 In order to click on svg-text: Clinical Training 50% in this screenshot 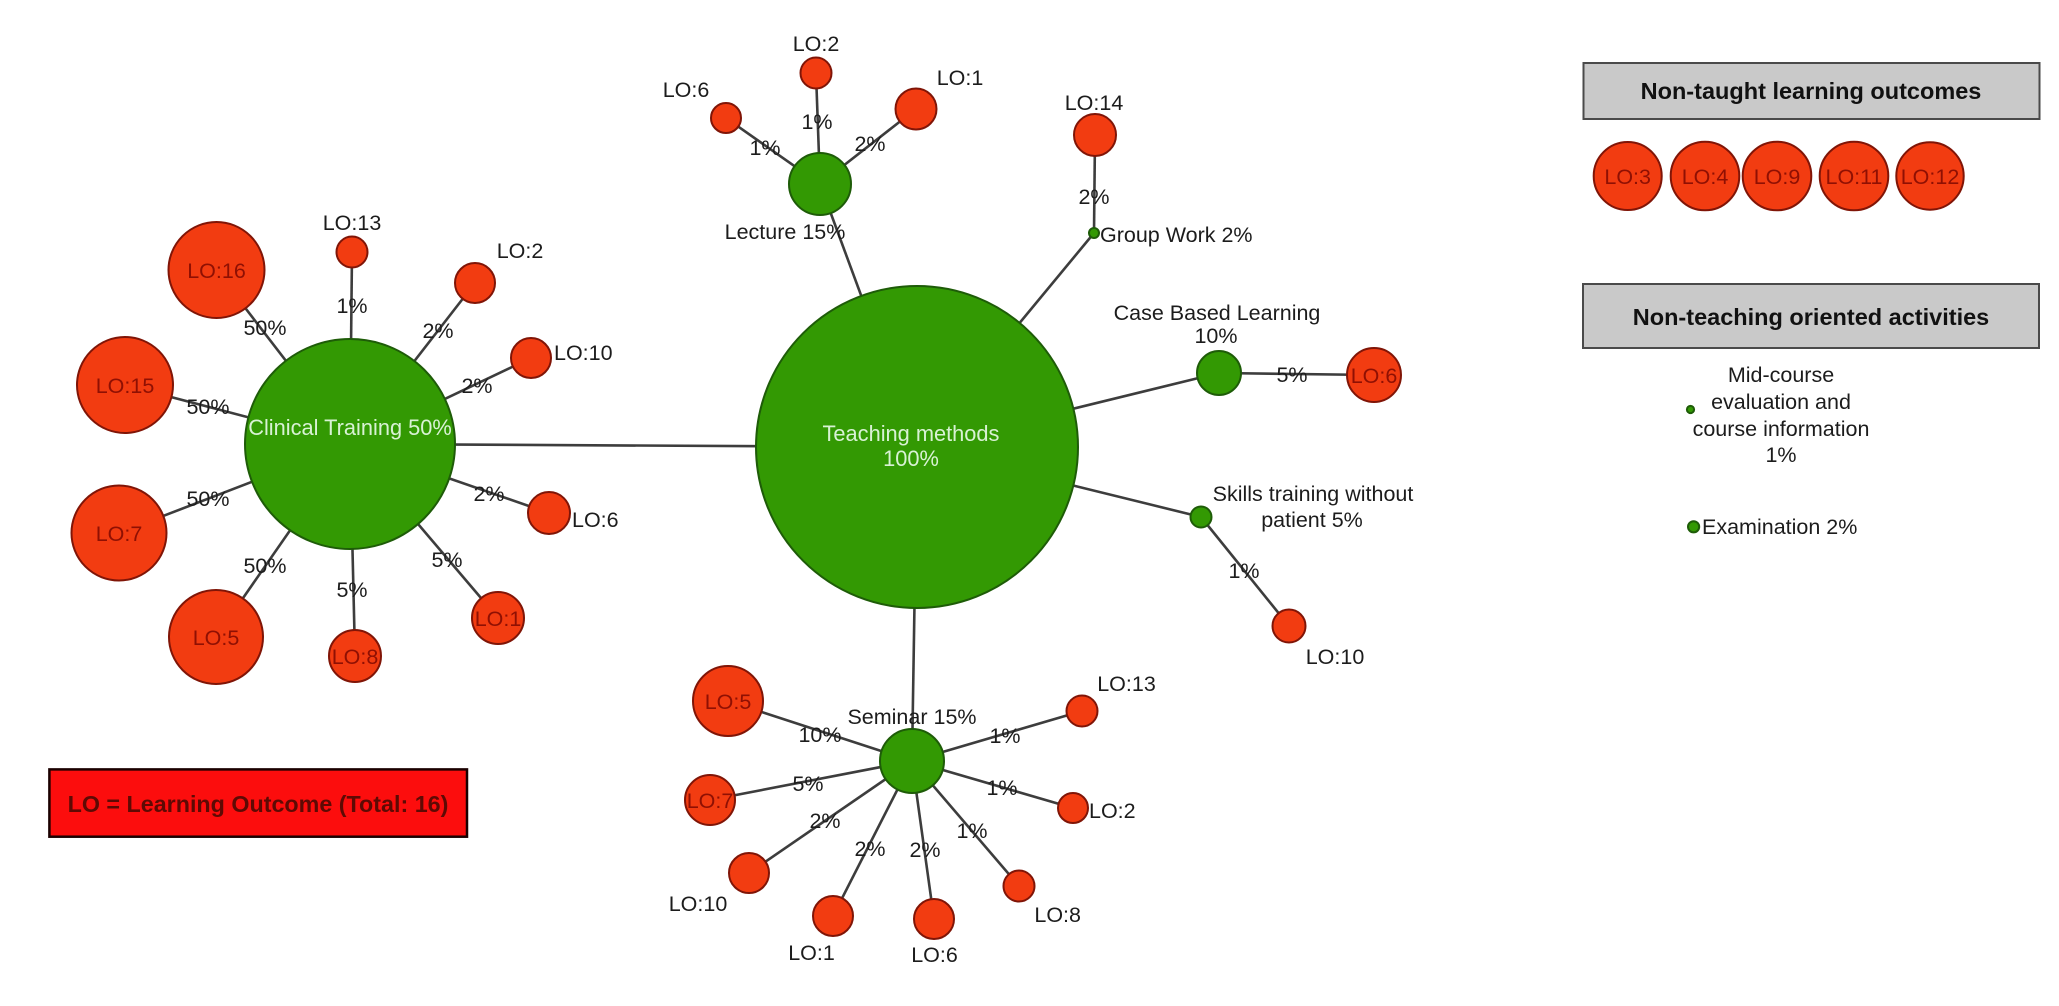, I will do `click(350, 427)`.